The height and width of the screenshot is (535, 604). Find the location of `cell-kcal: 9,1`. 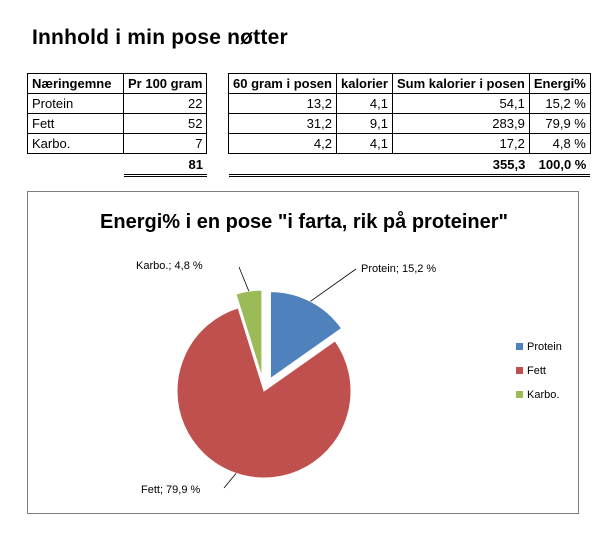

cell-kcal: 9,1 is located at coordinates (364, 123).